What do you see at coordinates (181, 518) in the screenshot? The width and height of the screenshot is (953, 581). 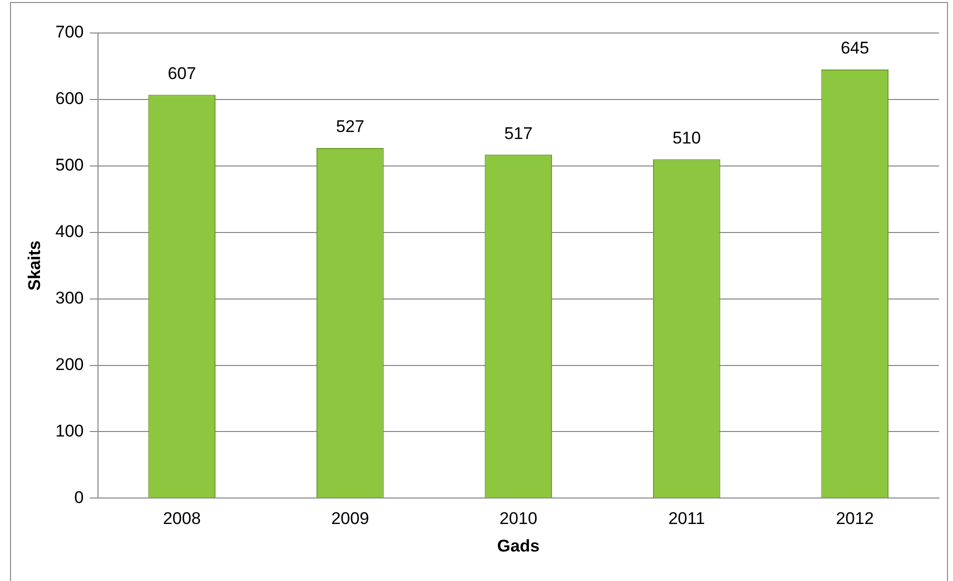 I see `x-tick-label: 2008` at bounding box center [181, 518].